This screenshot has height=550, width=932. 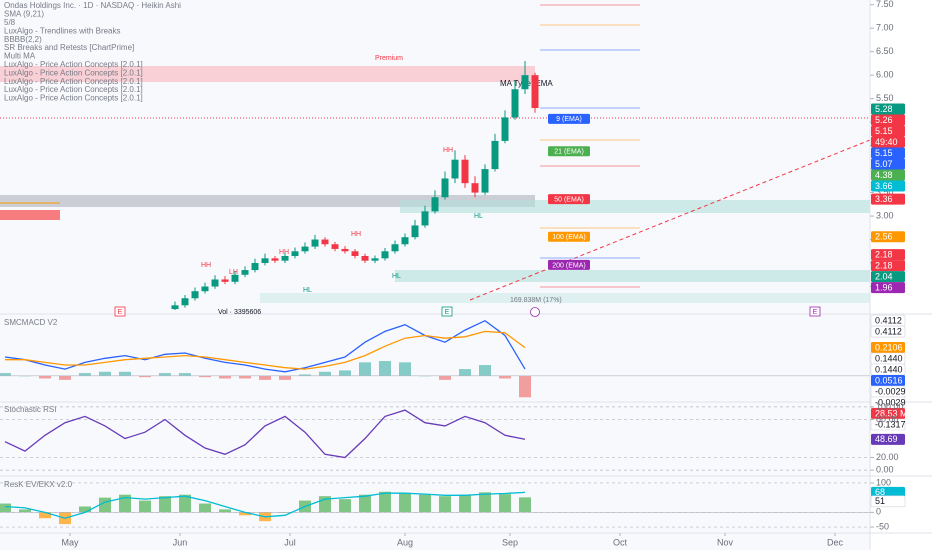 I want to click on x-tick-label: May, so click(x=70, y=542).